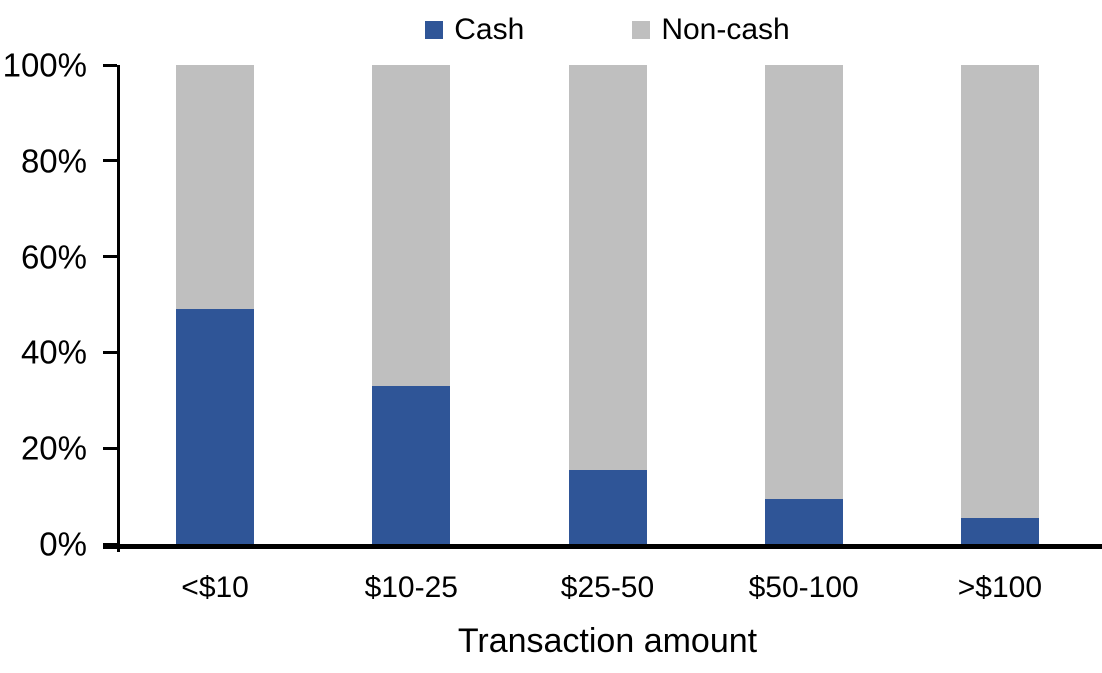 This screenshot has width=1102, height=673. Describe the element at coordinates (53, 352) in the screenshot. I see `y-axis-tick-label: 40%` at that location.